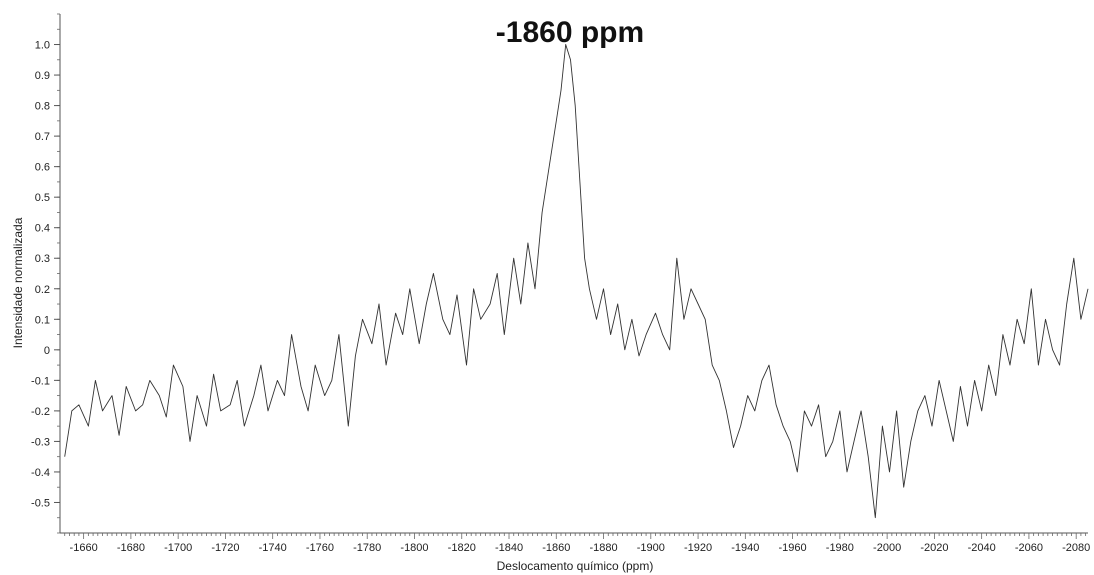  What do you see at coordinates (887, 548) in the screenshot?
I see `x-tick-label: -2000` at bounding box center [887, 548].